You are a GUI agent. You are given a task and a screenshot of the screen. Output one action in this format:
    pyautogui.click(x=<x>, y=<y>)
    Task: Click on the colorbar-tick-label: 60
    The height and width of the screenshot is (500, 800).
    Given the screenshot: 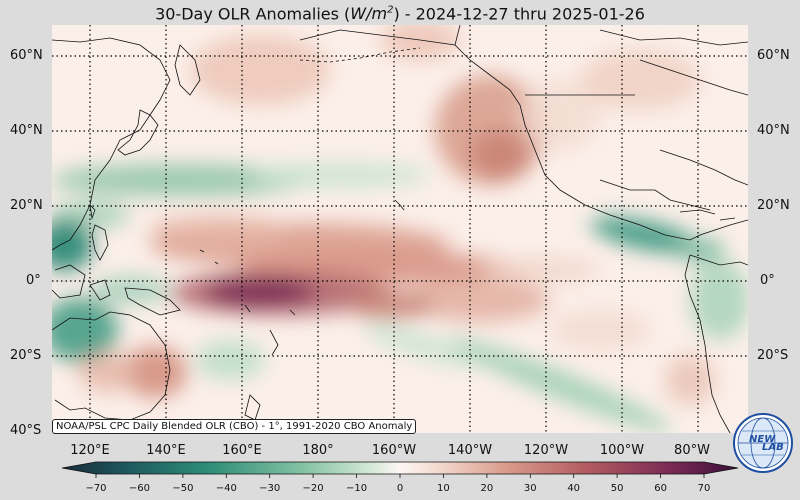 What is the action you would take?
    pyautogui.click(x=660, y=488)
    